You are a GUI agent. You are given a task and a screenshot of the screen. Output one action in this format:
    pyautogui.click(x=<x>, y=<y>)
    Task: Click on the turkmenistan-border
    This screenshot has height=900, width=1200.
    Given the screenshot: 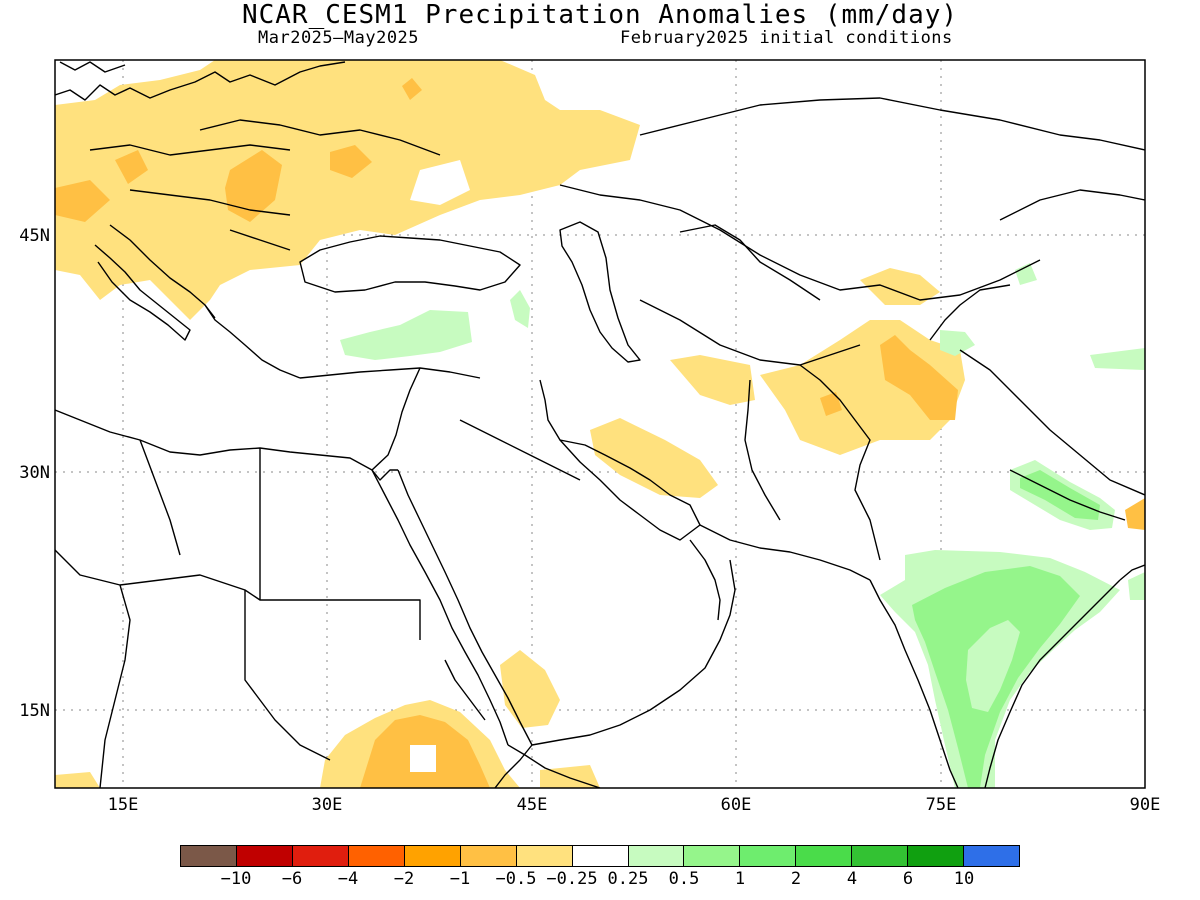 What is the action you would take?
    pyautogui.click(x=750, y=332)
    